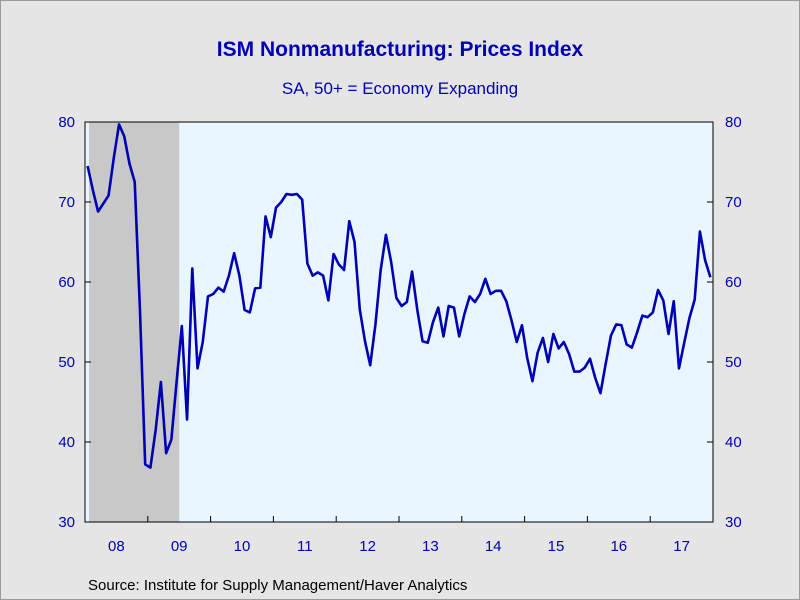  What do you see at coordinates (400, 88) in the screenshot?
I see `chart-subtitle: SA, 50+ = Economy Expanding` at bounding box center [400, 88].